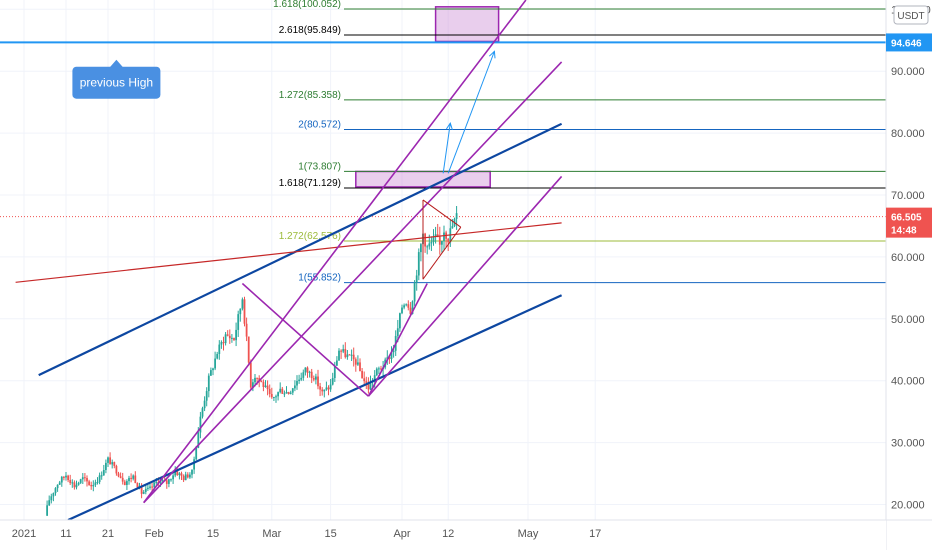 The image size is (932, 550). I want to click on fib-level-label: 2.618(95.849), so click(310, 30).